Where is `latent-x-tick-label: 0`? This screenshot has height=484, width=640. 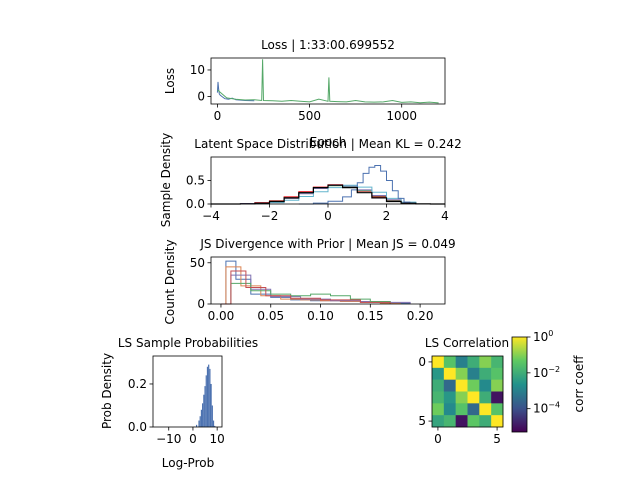 latent-x-tick-label: 0 is located at coordinates (328, 216).